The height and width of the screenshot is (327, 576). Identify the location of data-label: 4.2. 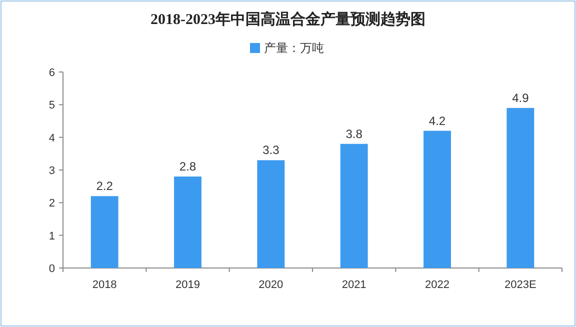
(437, 121).